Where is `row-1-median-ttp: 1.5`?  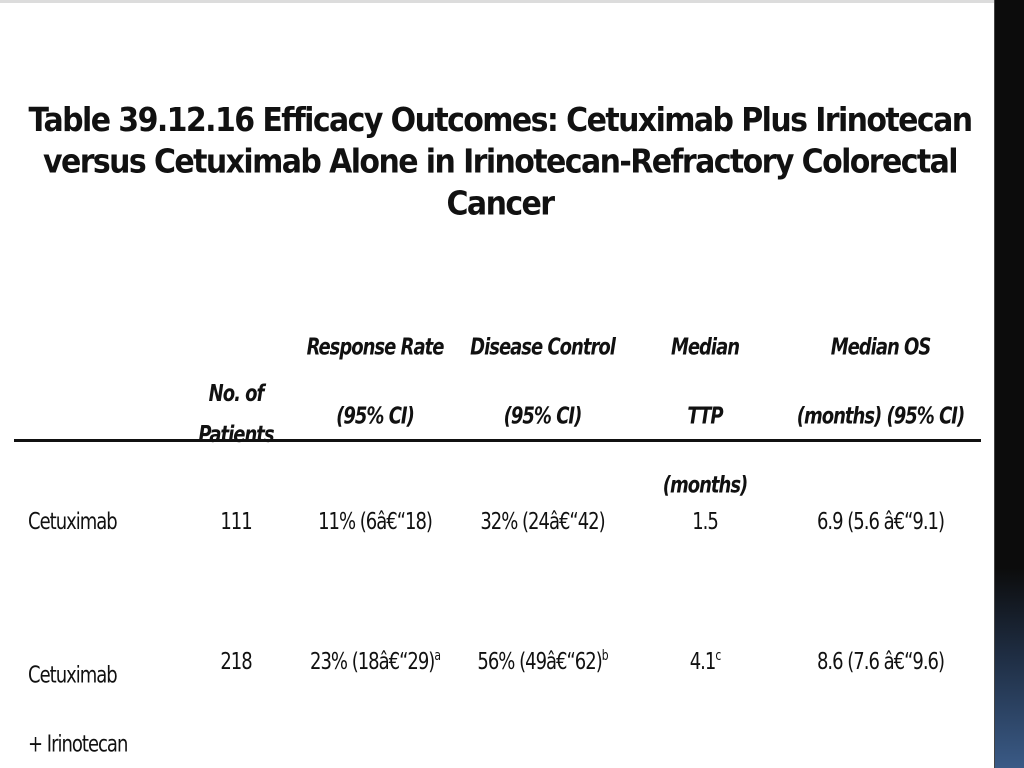 row-1-median-ttp: 1.5 is located at coordinates (705, 520).